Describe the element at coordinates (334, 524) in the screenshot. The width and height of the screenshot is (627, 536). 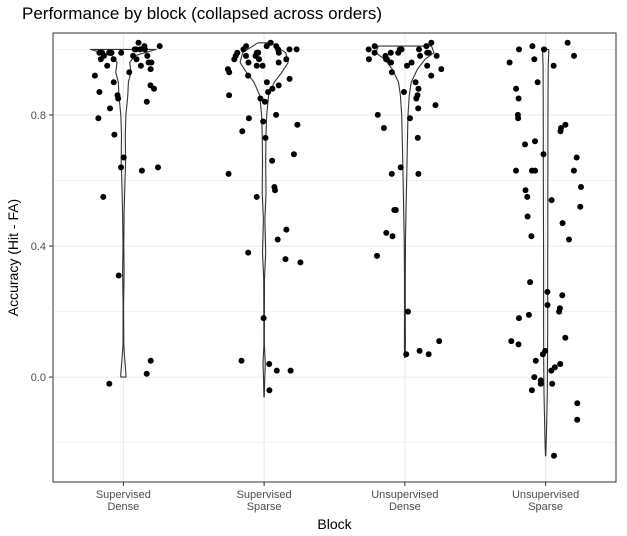
I see `x-axis-title: Block` at that location.